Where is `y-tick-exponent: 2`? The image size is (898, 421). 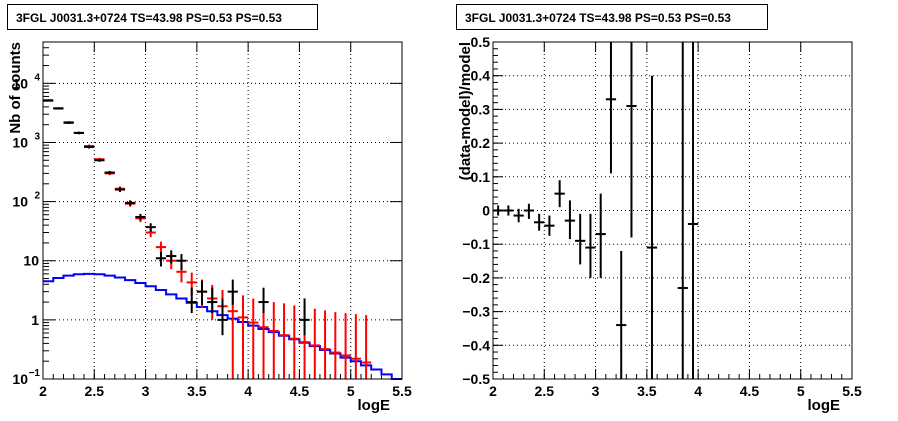
y-tick-exponent: 2 is located at coordinates (37, 196).